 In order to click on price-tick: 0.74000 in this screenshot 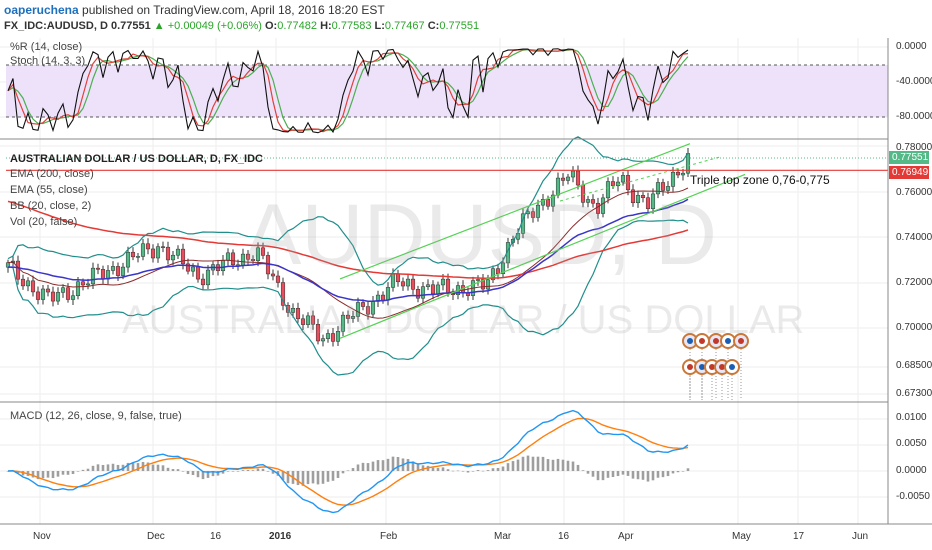, I will do `click(914, 237)`.